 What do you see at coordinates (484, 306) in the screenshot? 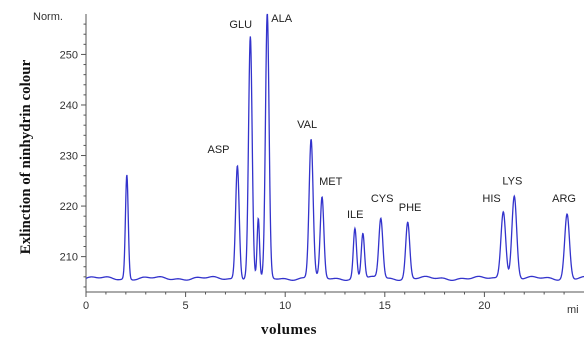
I see `x-tick-label: 20` at bounding box center [484, 306].